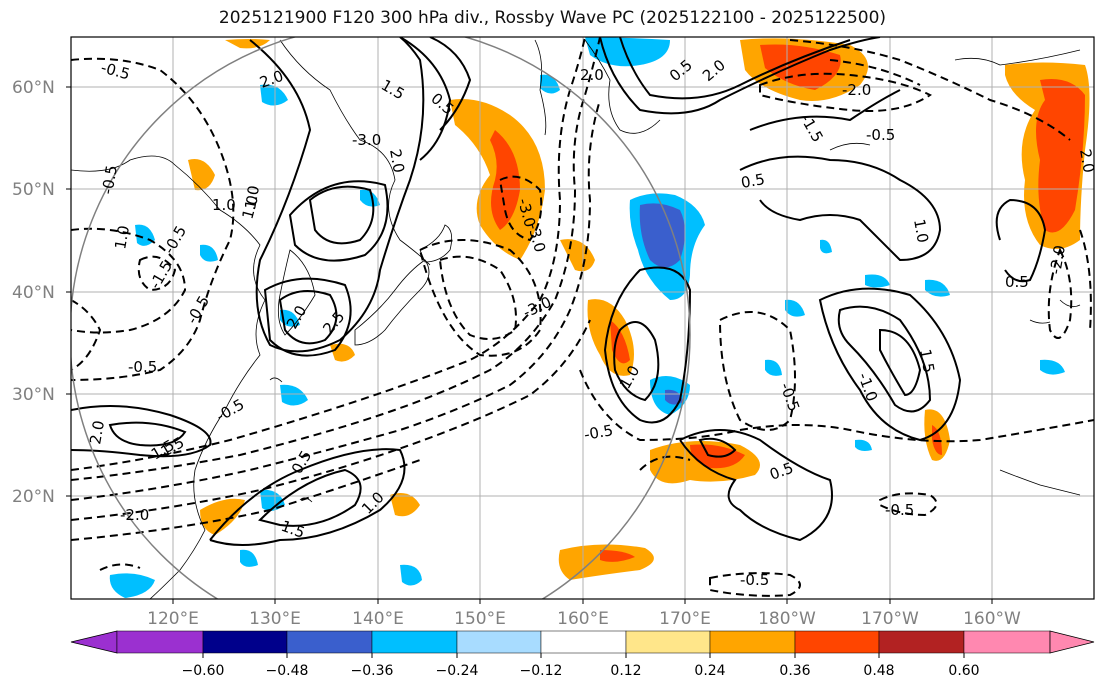 The image size is (1105, 692). Describe the element at coordinates (1072, 642) in the screenshot. I see `colorbar-max-extend` at that location.